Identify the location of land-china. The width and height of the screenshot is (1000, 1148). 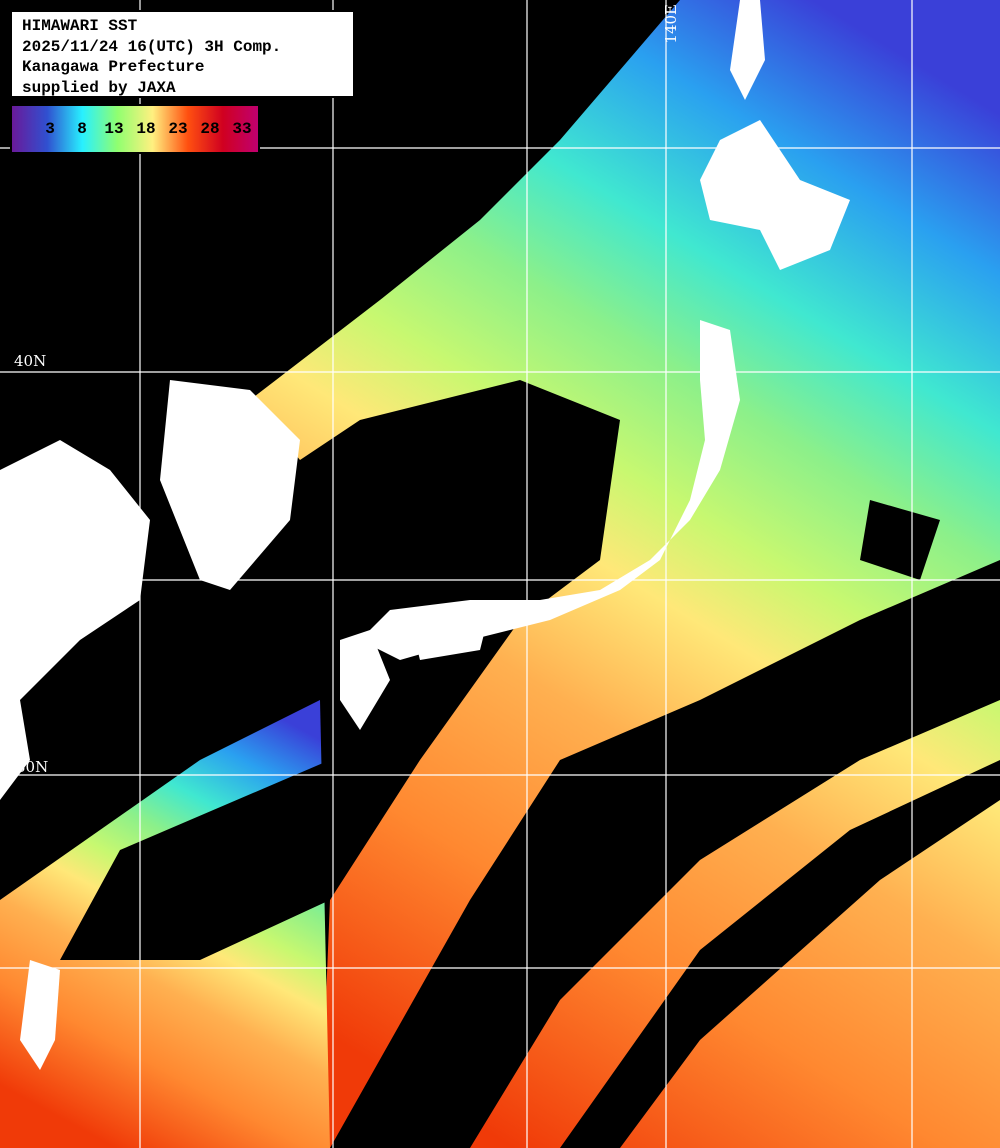
(75, 620).